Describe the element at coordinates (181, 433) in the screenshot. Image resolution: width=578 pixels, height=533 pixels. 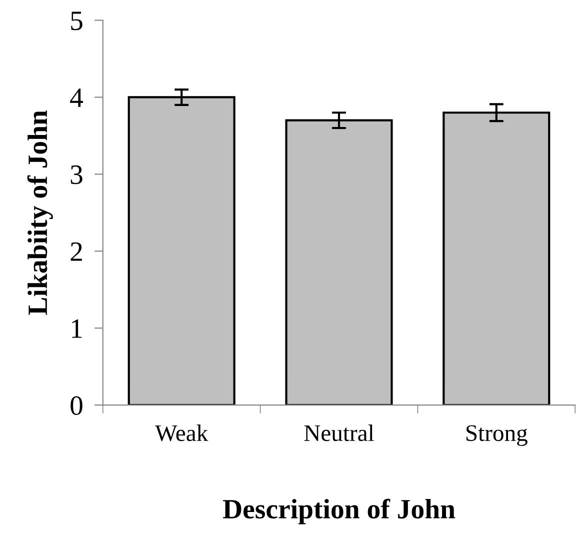
I see `x-tick-label: Weak` at that location.